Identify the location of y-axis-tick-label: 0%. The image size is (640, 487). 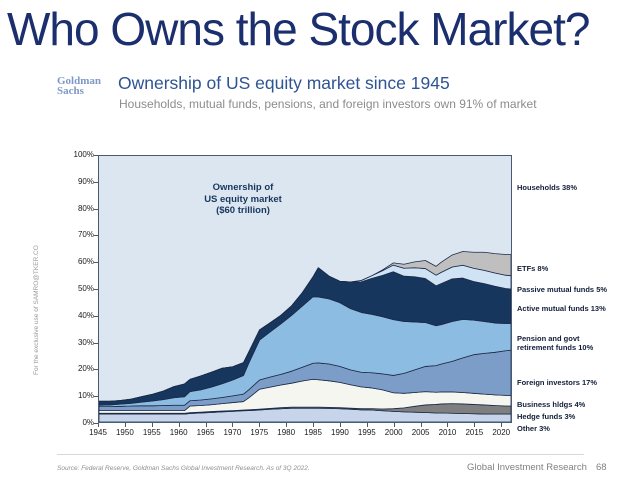
(88, 422).